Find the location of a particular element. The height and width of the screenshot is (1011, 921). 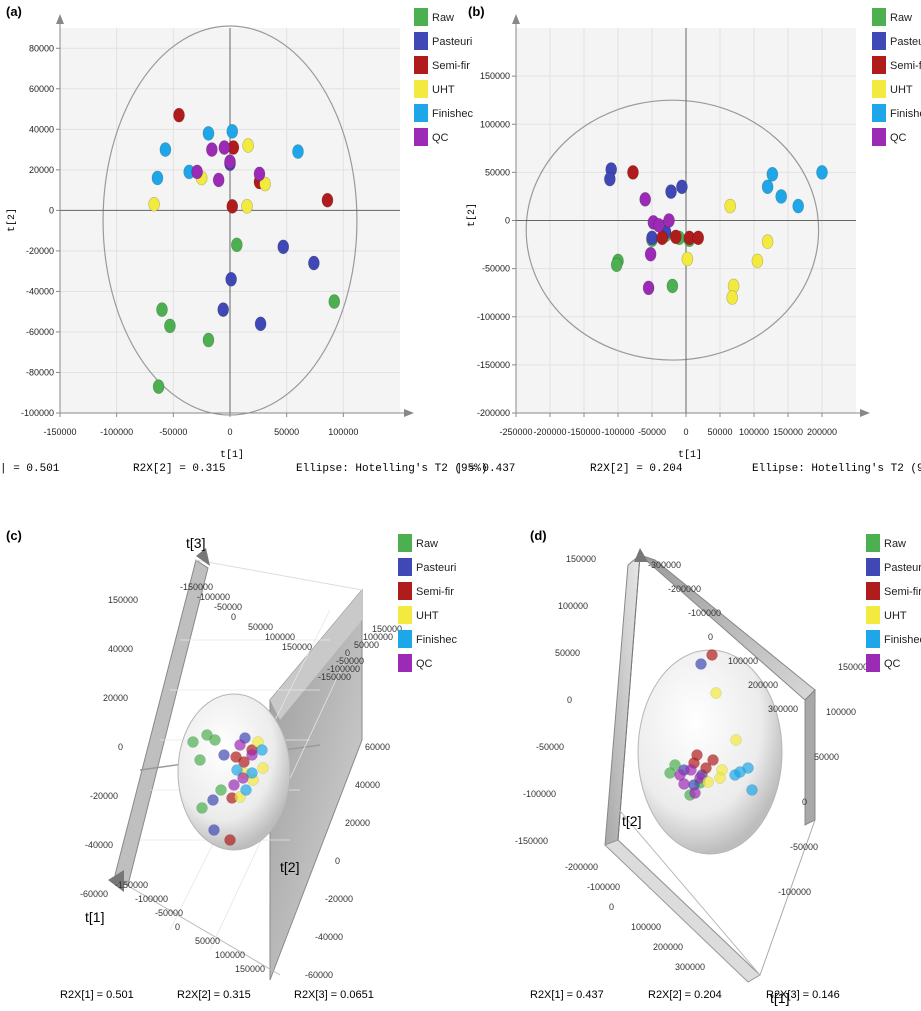

footer-b-3: Ellipse: Hotelling's T2 (95%) is located at coordinates (836, 469).